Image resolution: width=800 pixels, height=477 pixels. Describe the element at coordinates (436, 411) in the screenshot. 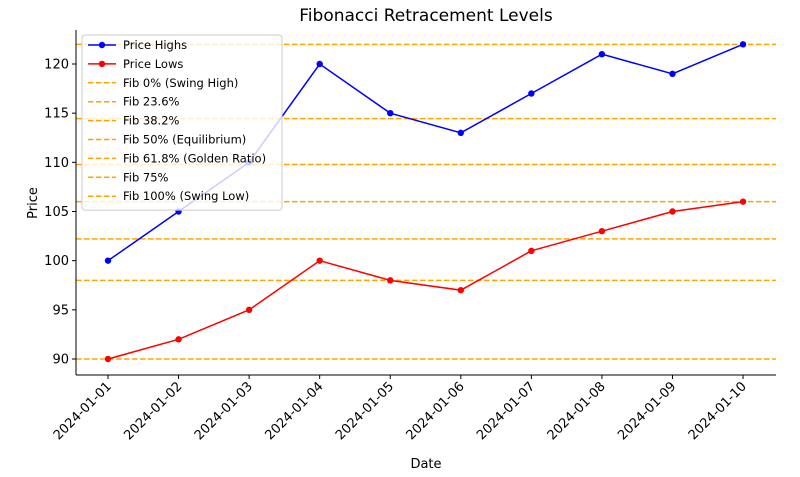

I see `x-tick-label: 2024-01-06` at that location.